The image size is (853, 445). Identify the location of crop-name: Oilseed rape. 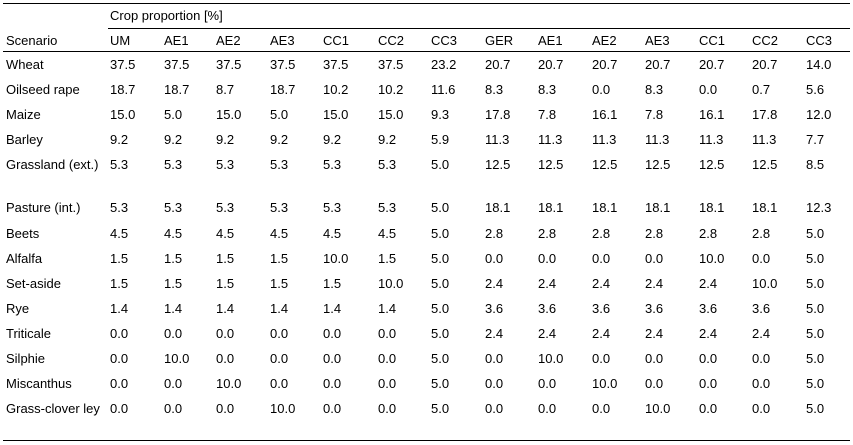
(43, 89).